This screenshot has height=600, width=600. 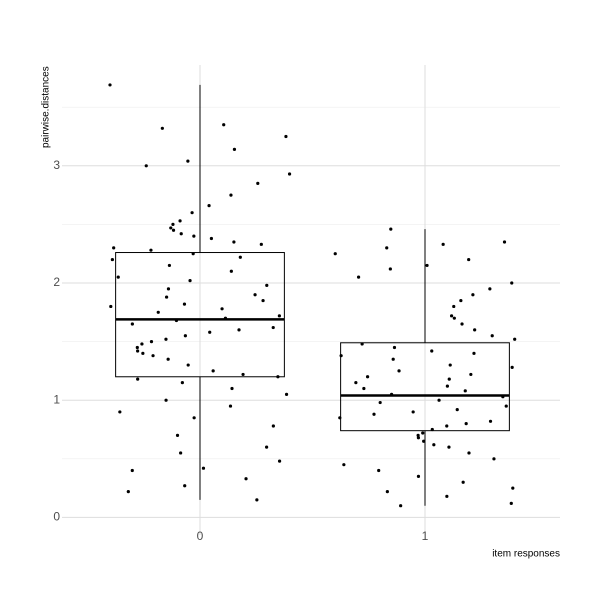 What do you see at coordinates (56, 282) in the screenshot?
I see `y-tick-label: 2` at bounding box center [56, 282].